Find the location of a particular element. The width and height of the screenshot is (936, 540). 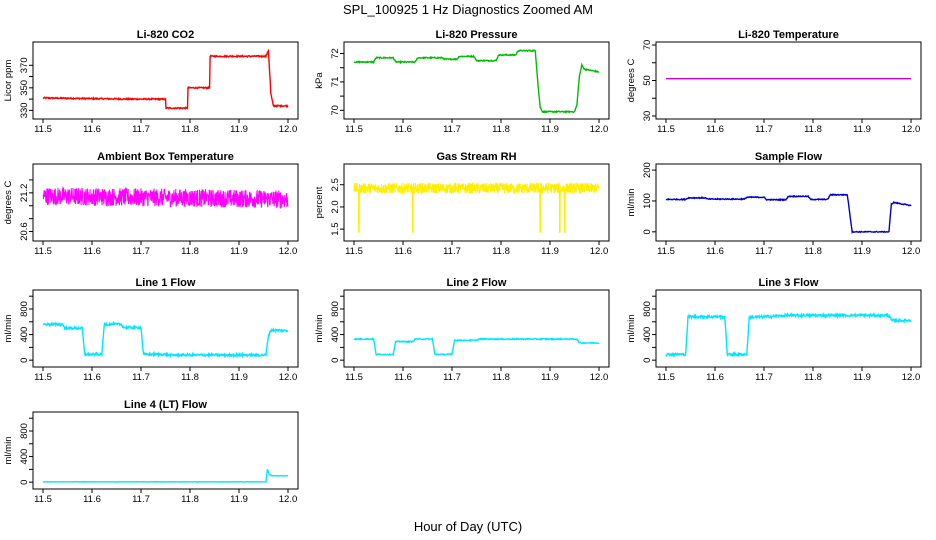

panel-title: Line 2 Flow is located at coordinates (477, 283).